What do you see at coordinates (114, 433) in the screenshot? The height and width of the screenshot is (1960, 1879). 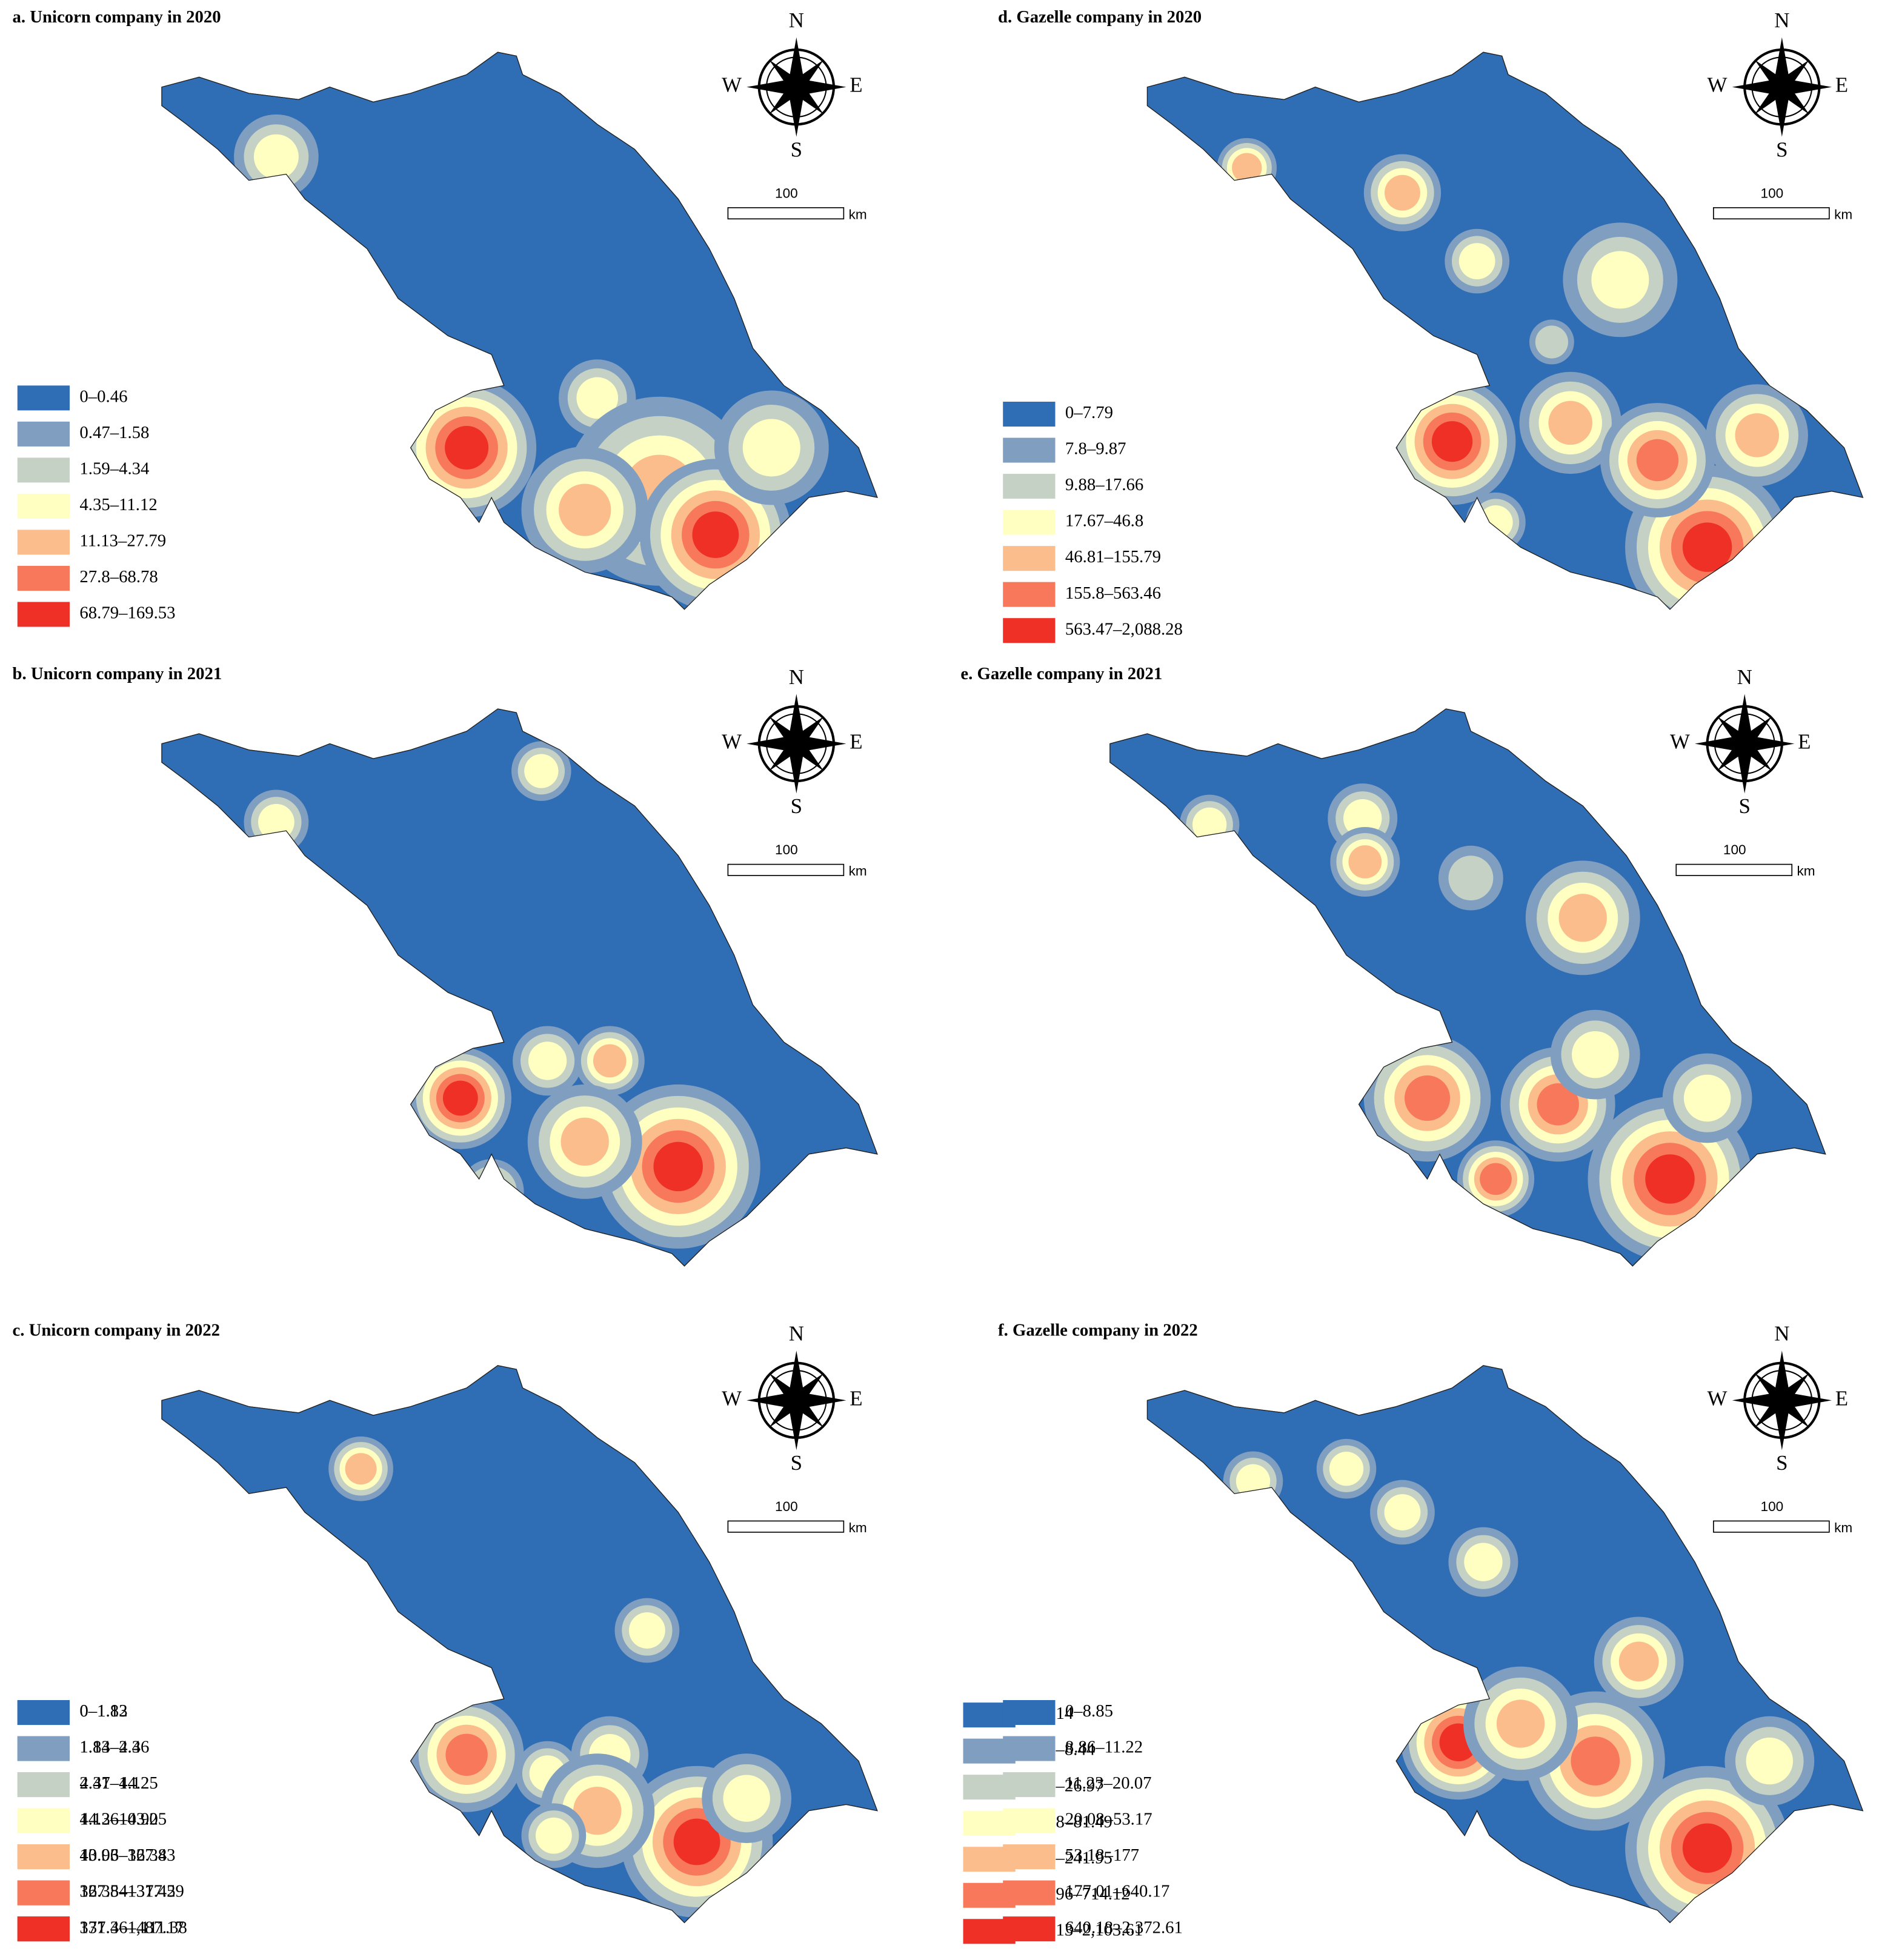 I see `legend-label: 0.47–1.58` at bounding box center [114, 433].